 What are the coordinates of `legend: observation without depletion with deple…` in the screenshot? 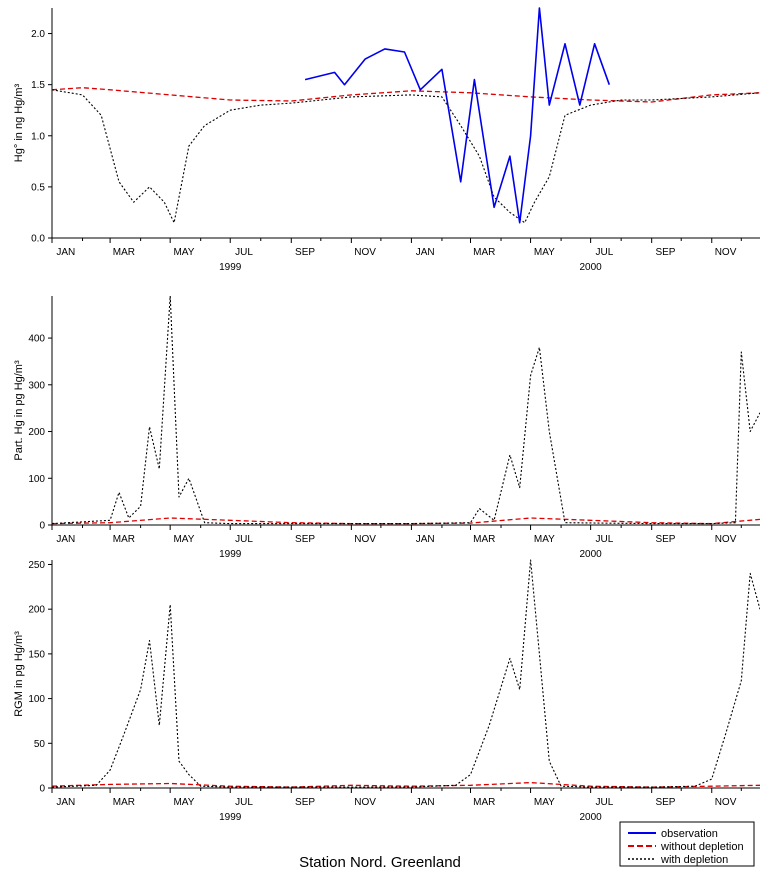 It's located at (687, 844).